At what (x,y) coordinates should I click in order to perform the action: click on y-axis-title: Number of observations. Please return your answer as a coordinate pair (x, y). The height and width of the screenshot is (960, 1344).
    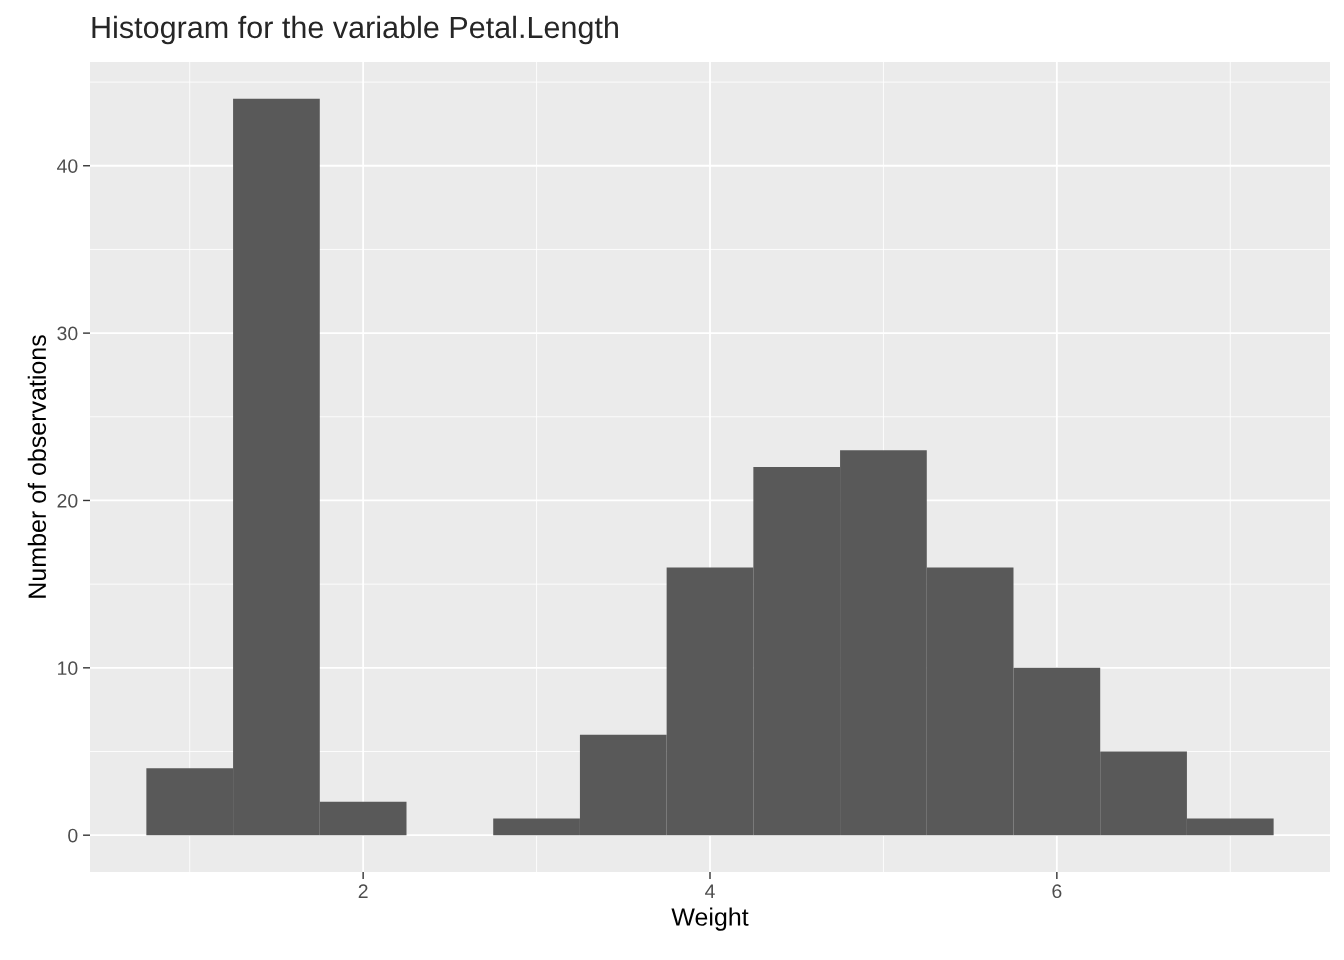
    Looking at the image, I should click on (37, 466).